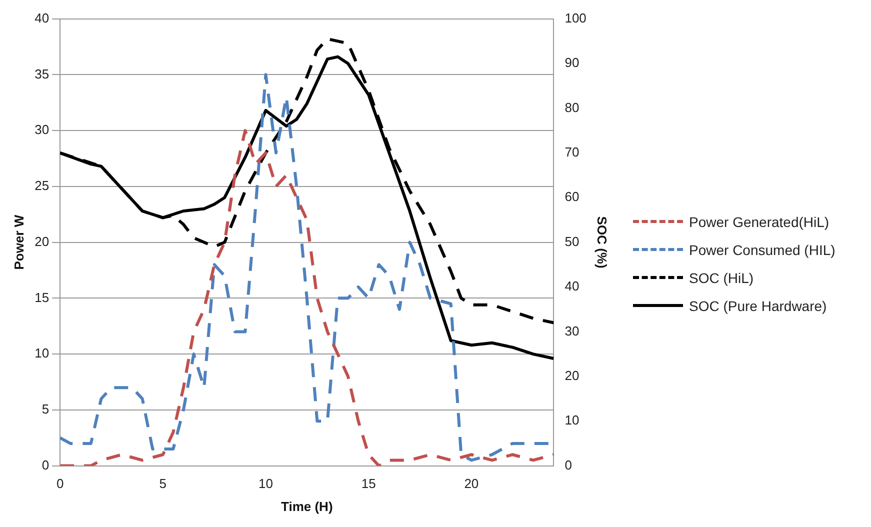 The height and width of the screenshot is (527, 871). Describe the element at coordinates (42, 241) in the screenshot. I see `y-tick-label: 20` at that location.